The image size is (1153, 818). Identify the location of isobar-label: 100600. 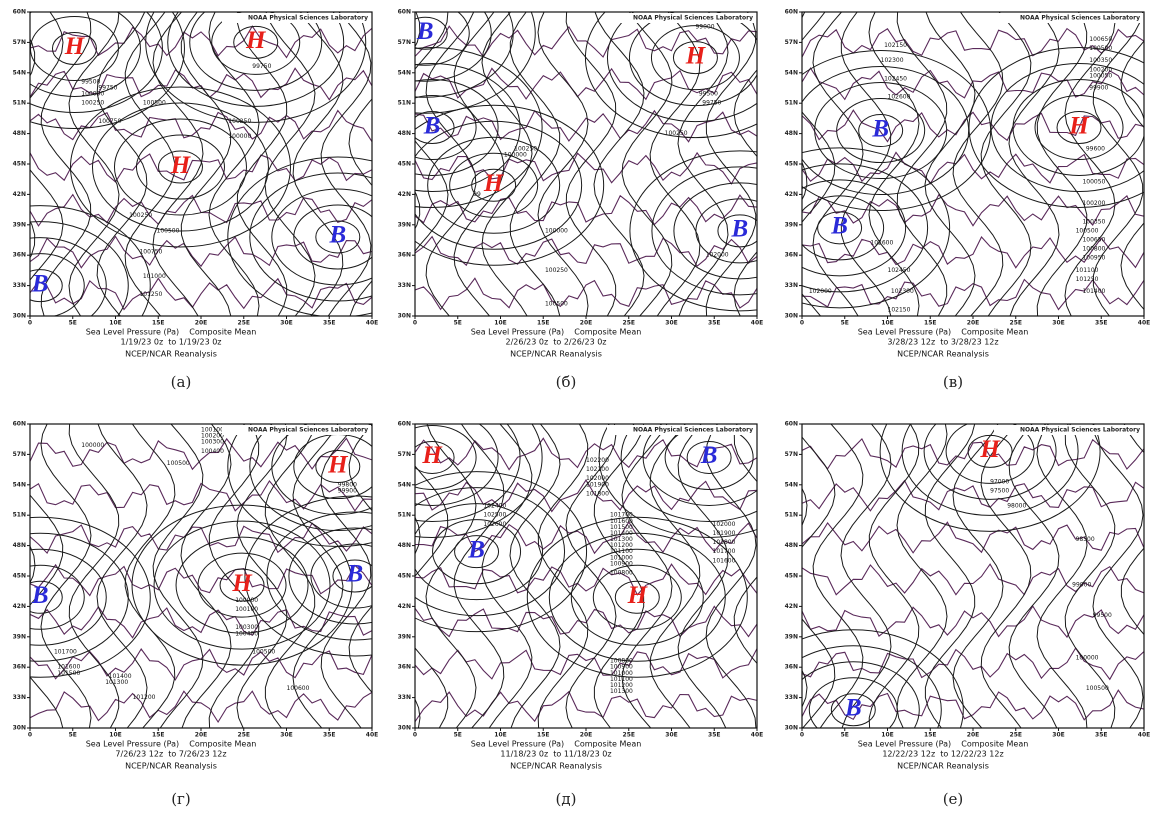
(298, 688).